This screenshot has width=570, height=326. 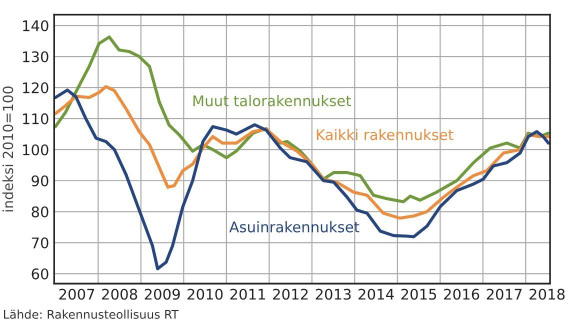 What do you see at coordinates (205, 294) in the screenshot?
I see `x-tick-label: 2010` at bounding box center [205, 294].